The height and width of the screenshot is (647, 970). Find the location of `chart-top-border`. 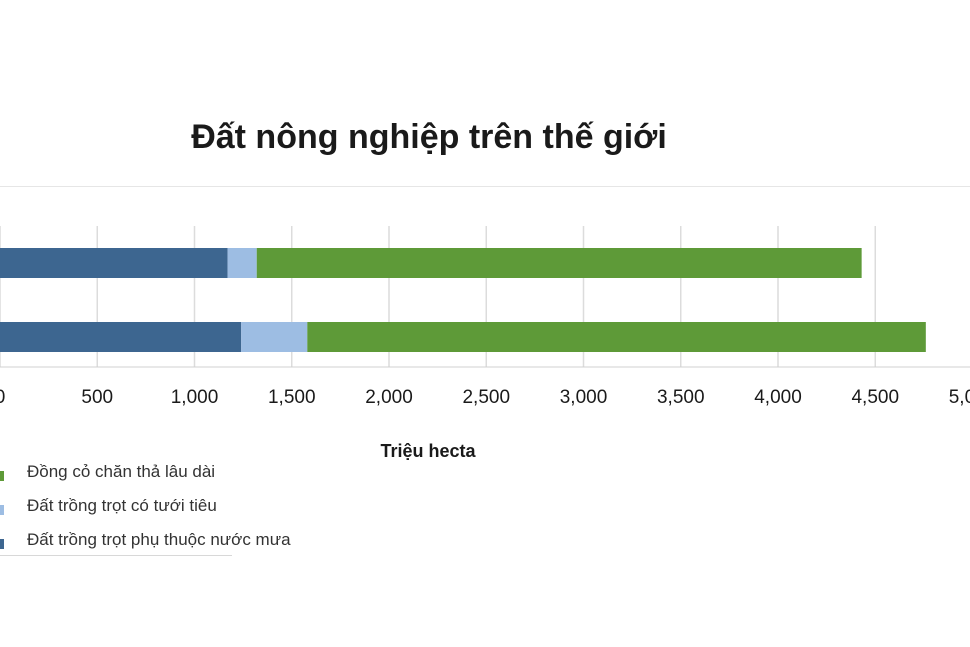

chart-top-border is located at coordinates (485, 186).